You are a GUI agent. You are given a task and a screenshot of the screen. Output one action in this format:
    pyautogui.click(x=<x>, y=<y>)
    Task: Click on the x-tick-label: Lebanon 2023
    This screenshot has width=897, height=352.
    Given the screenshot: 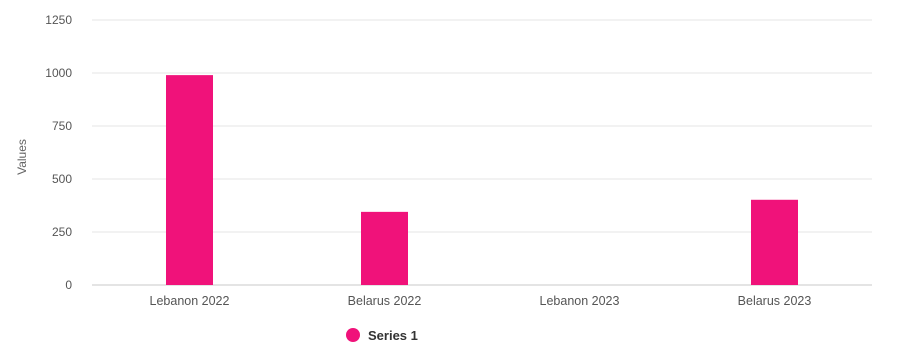 What is the action you would take?
    pyautogui.click(x=580, y=301)
    